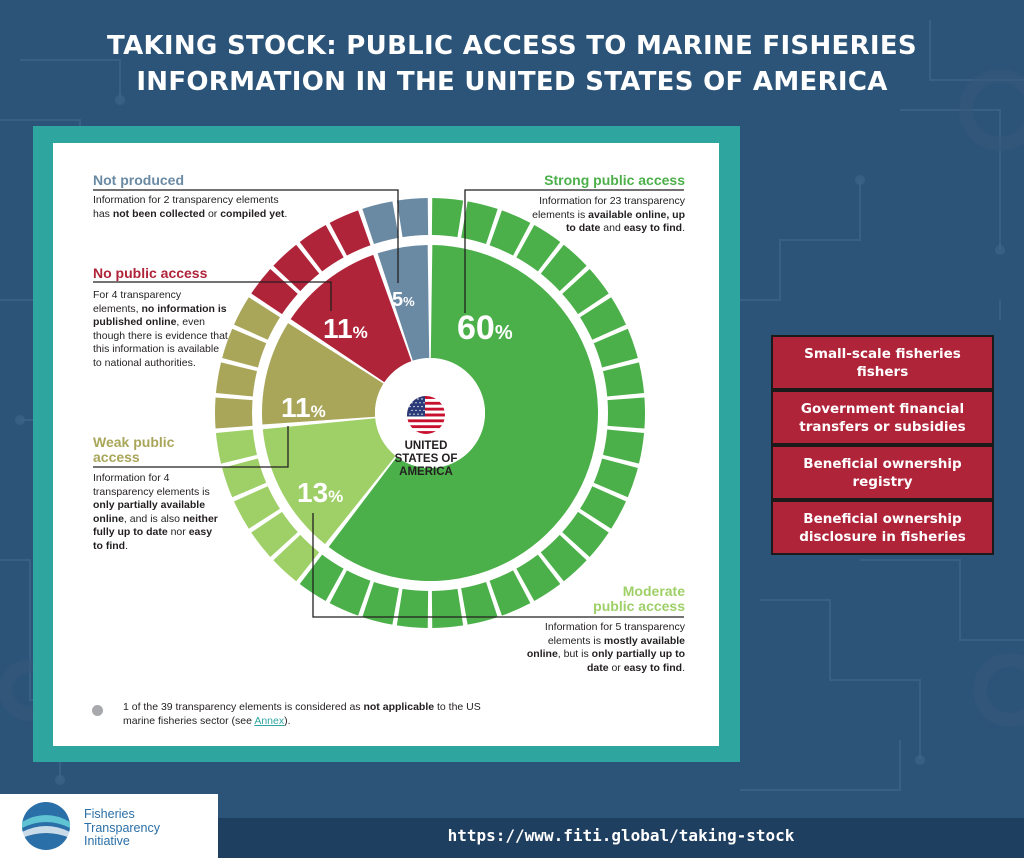 The width and height of the screenshot is (1024, 858). I want to click on center-label-line-2: STATES OF, so click(426, 459).